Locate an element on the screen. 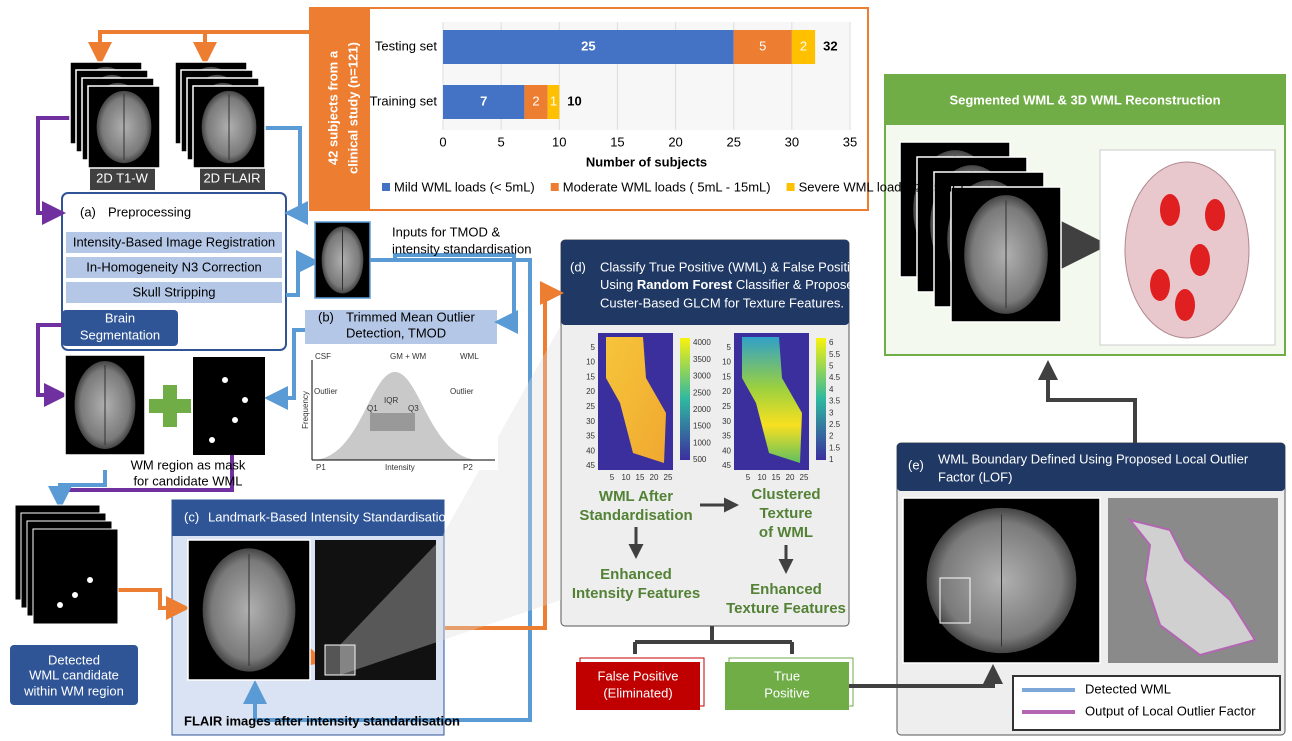  plot-label: WML is located at coordinates (469, 356).